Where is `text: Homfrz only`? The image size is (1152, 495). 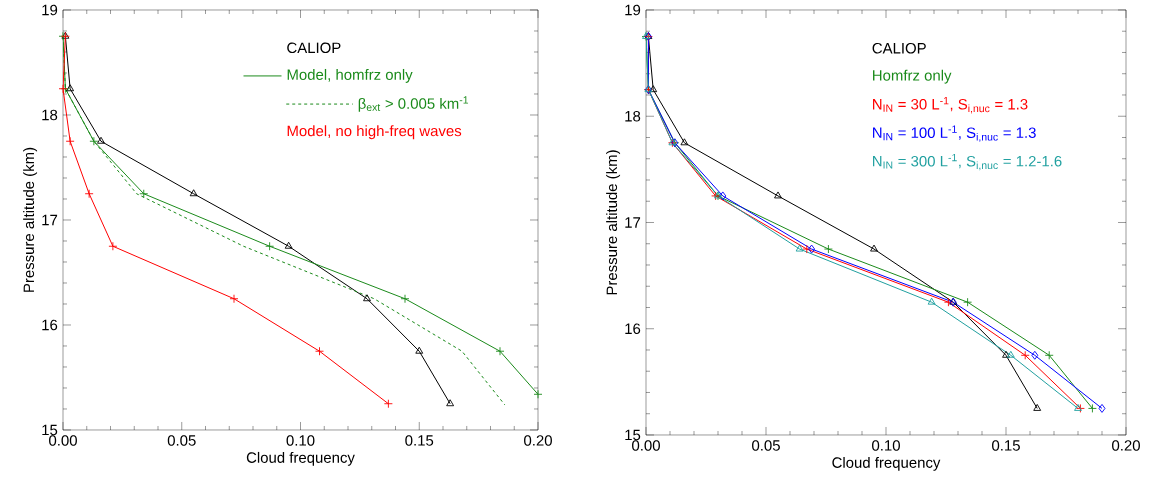
text: Homfrz only is located at coordinates (912, 76).